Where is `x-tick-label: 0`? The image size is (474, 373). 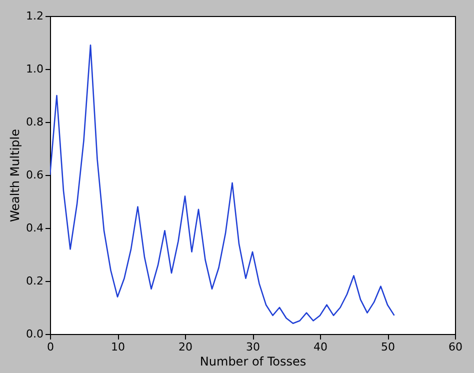 x-tick-label: 0 is located at coordinates (50, 347).